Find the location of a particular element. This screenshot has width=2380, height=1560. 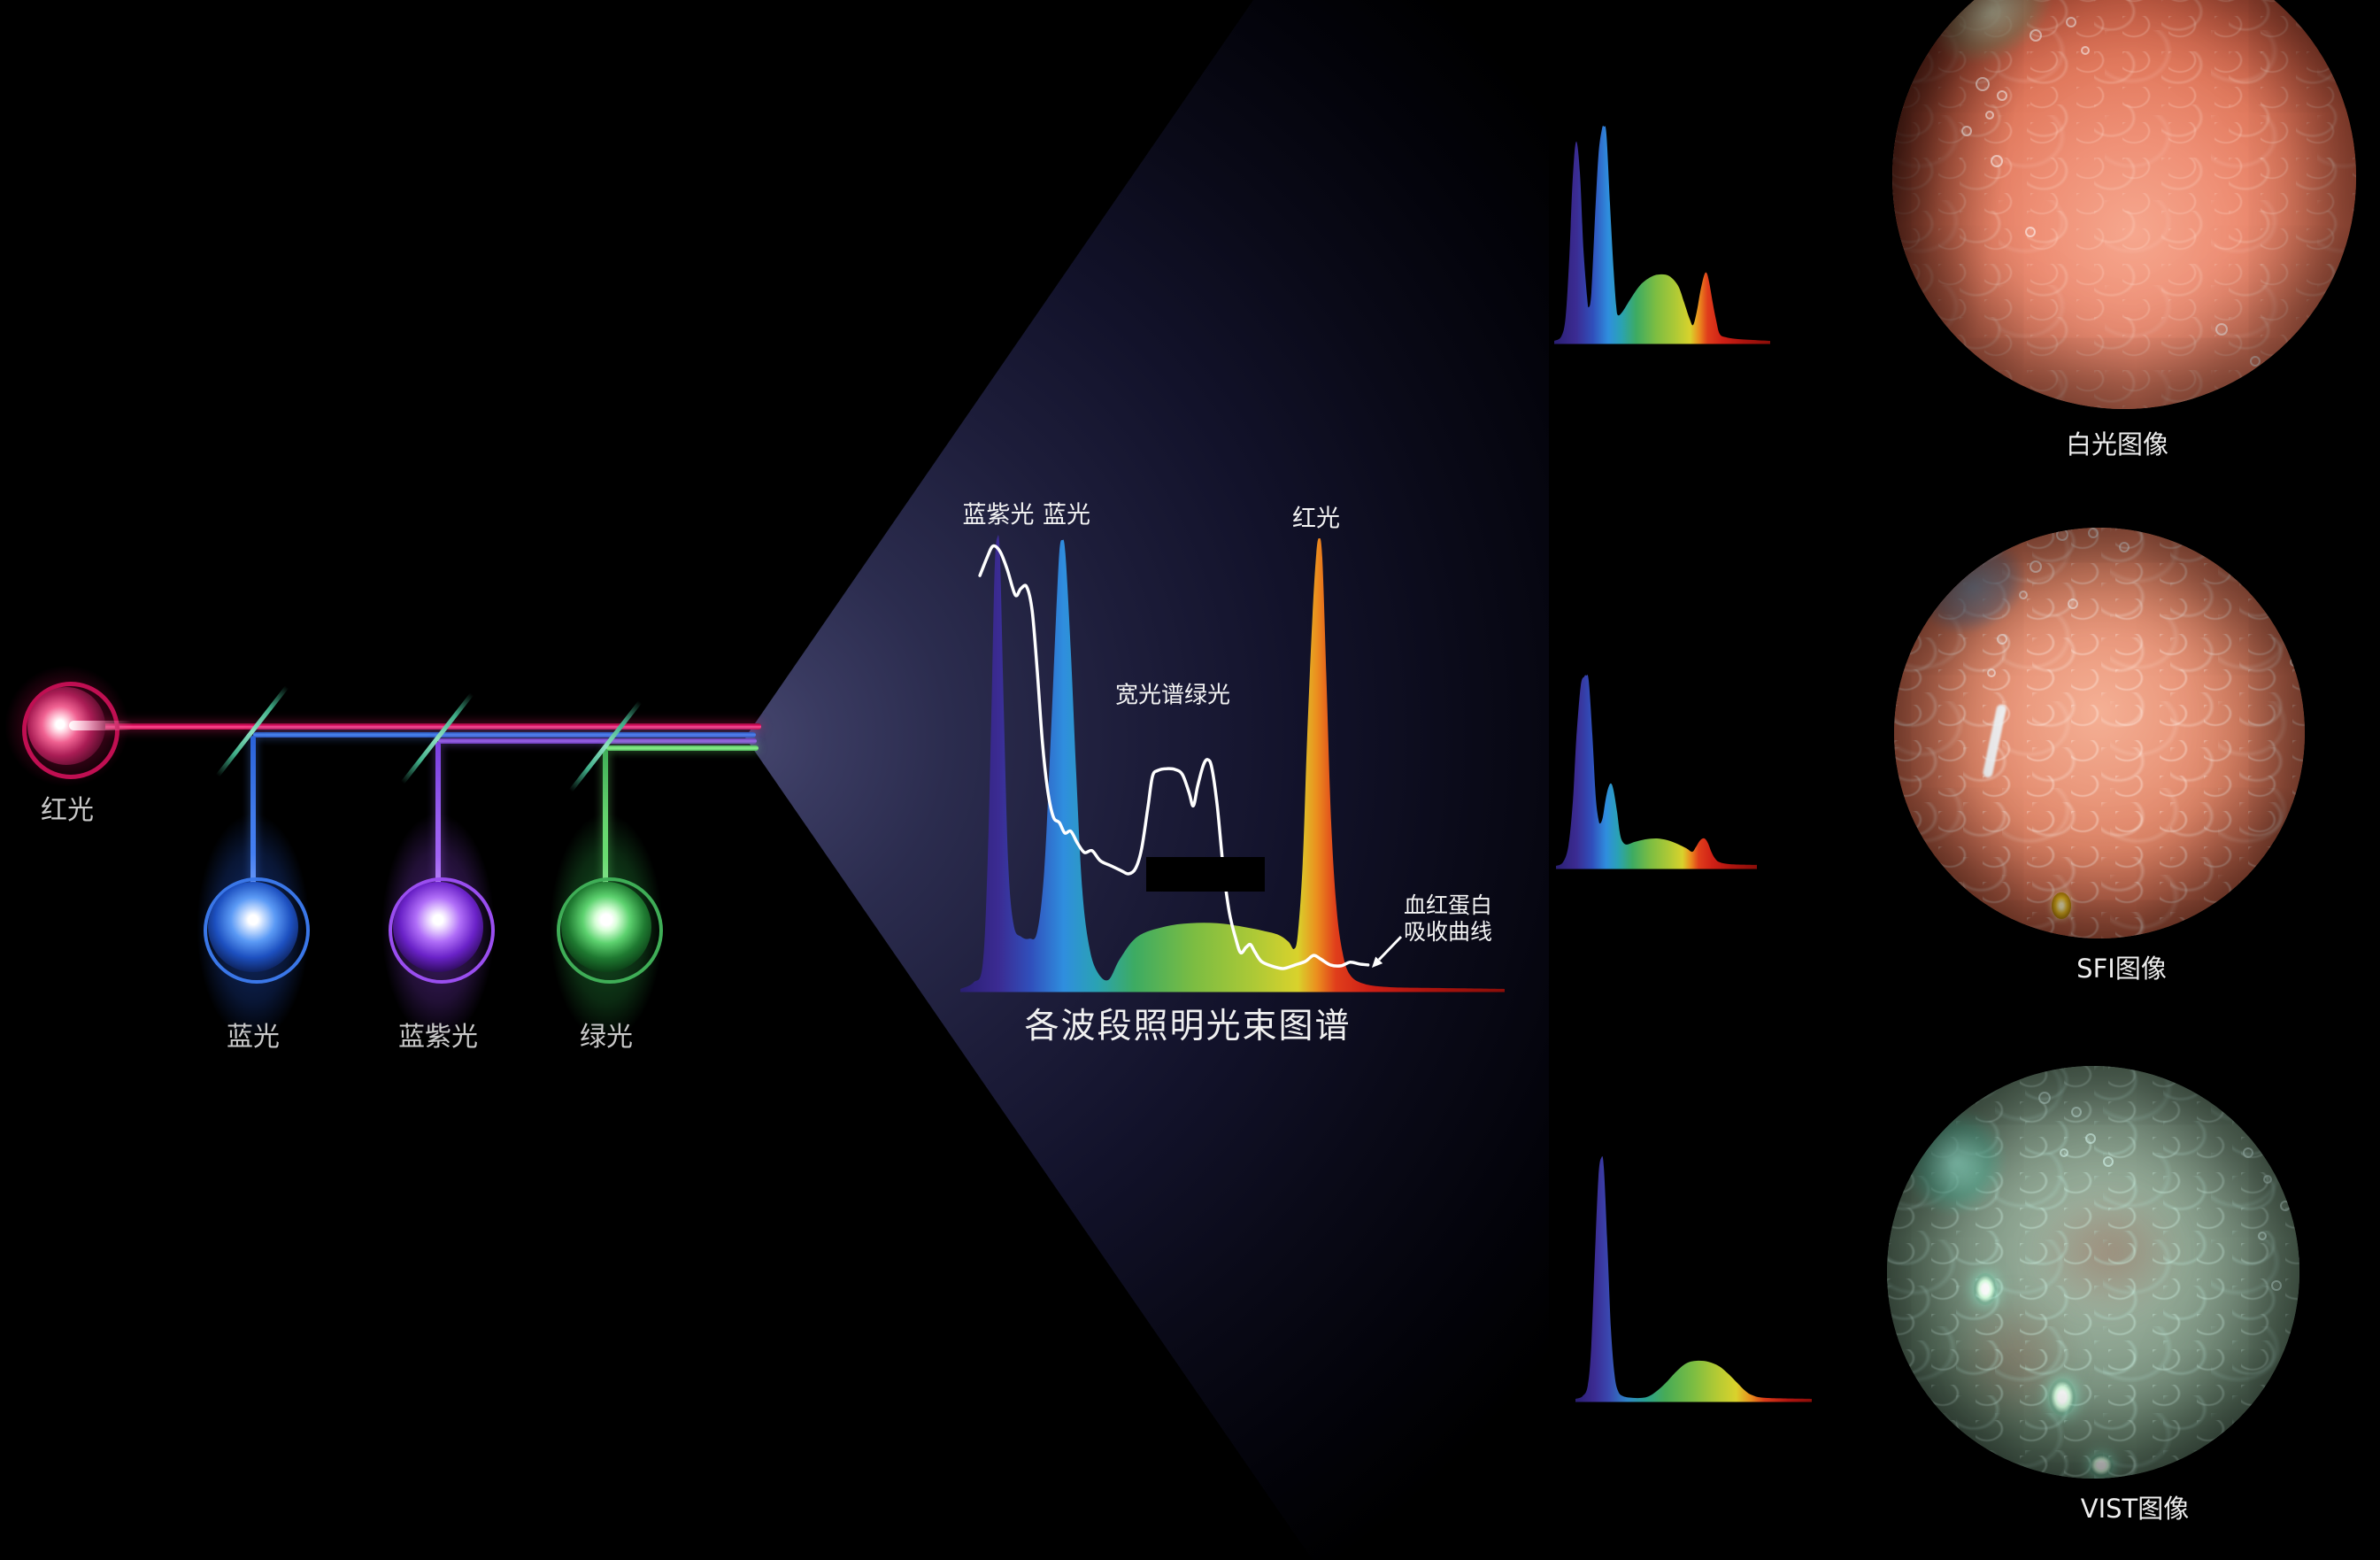

green-beam-horizontal is located at coordinates (682, 748).